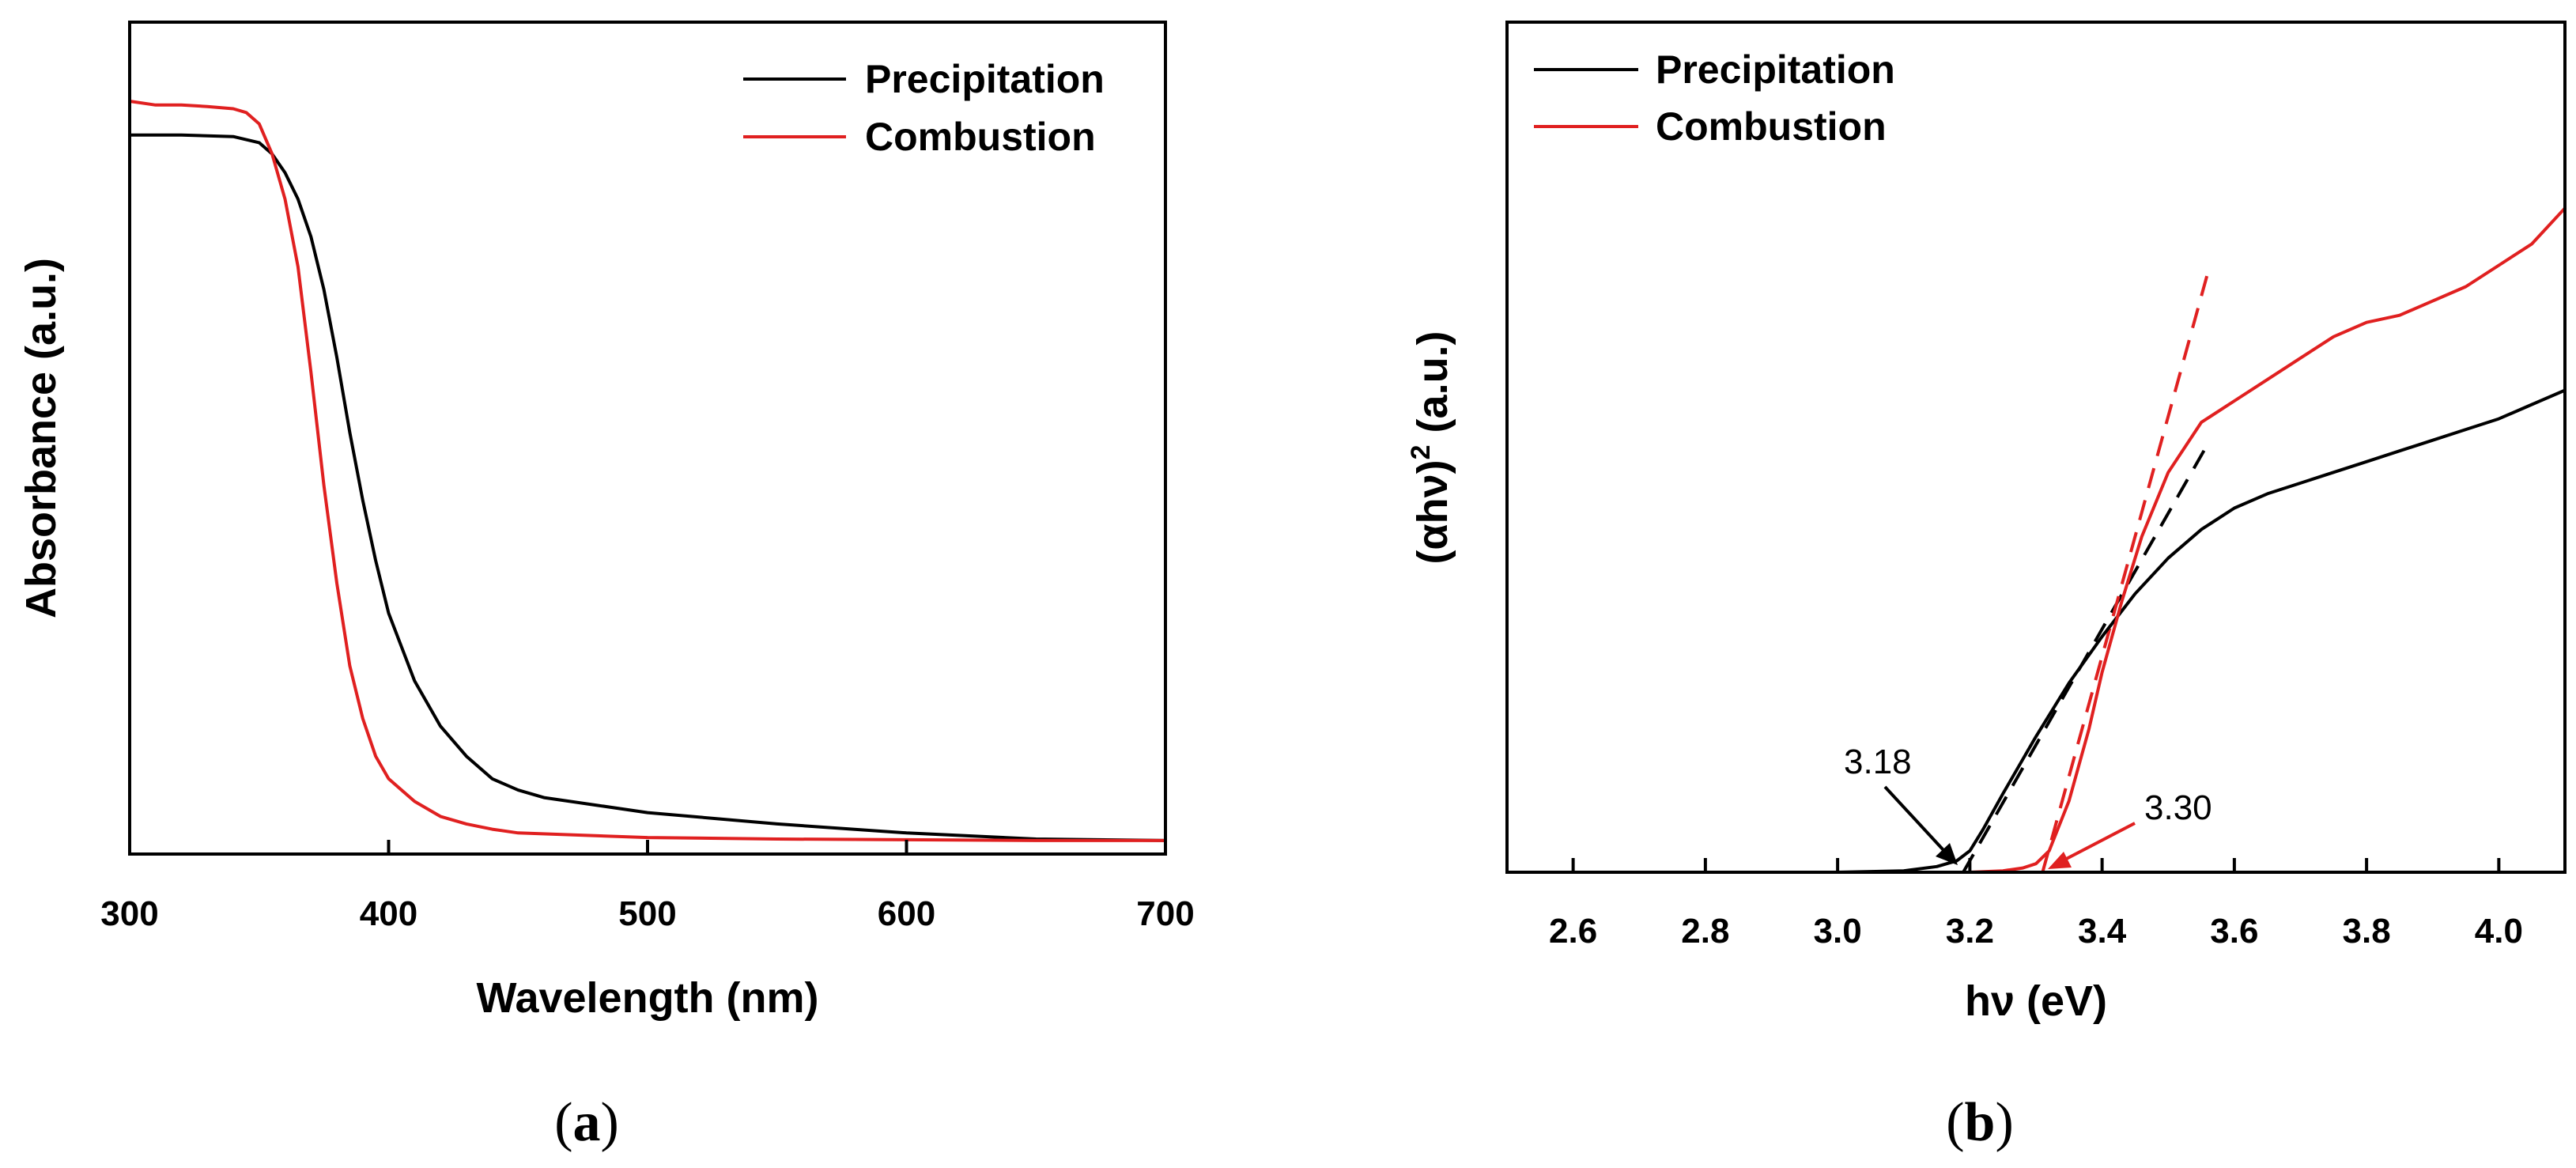  I want to click on panel-a-label: (a), so click(586, 1123).